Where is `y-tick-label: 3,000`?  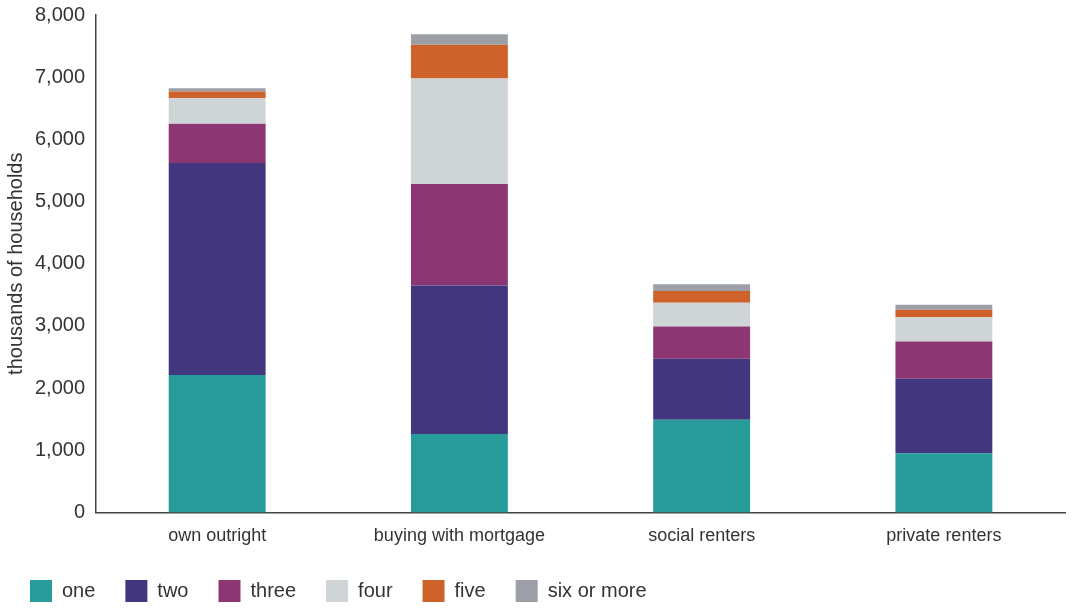
y-tick-label: 3,000 is located at coordinates (60, 324).